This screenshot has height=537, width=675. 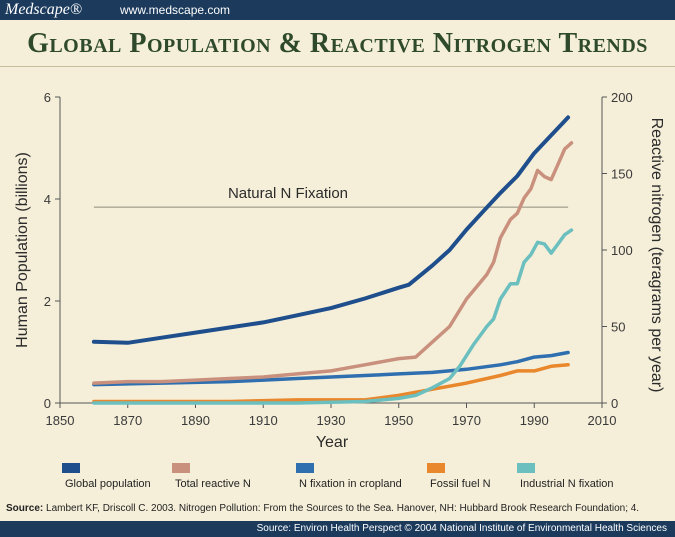 I want to click on x-tick-label: 1850, so click(x=60, y=420).